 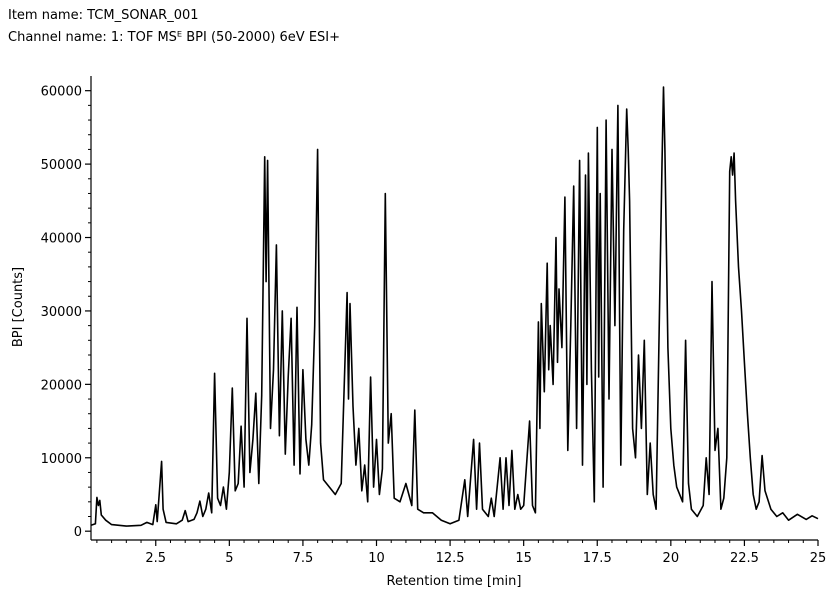 I want to click on y-tick-label: 10000, so click(x=61, y=459).